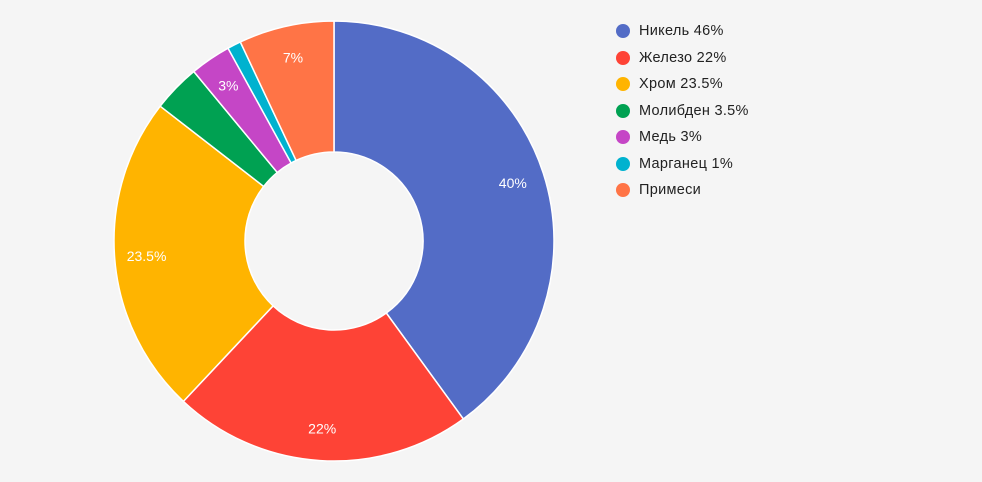 The image size is (982, 482). Describe the element at coordinates (513, 183) in the screenshot. I see `slice-label-0: 40%` at that location.